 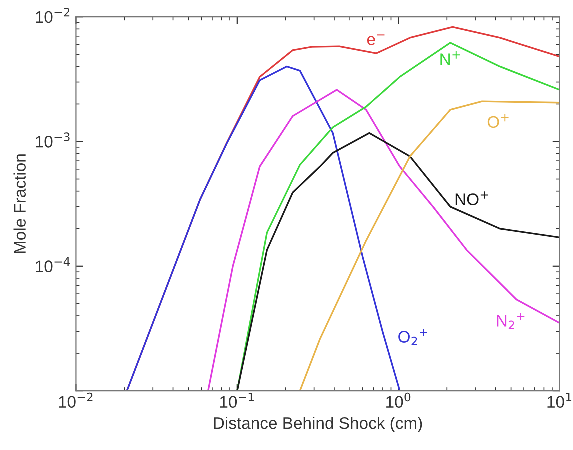 What do you see at coordinates (413, 337) in the screenshot?
I see `annotation: O$_{2}$$^{+}$` at bounding box center [413, 337].